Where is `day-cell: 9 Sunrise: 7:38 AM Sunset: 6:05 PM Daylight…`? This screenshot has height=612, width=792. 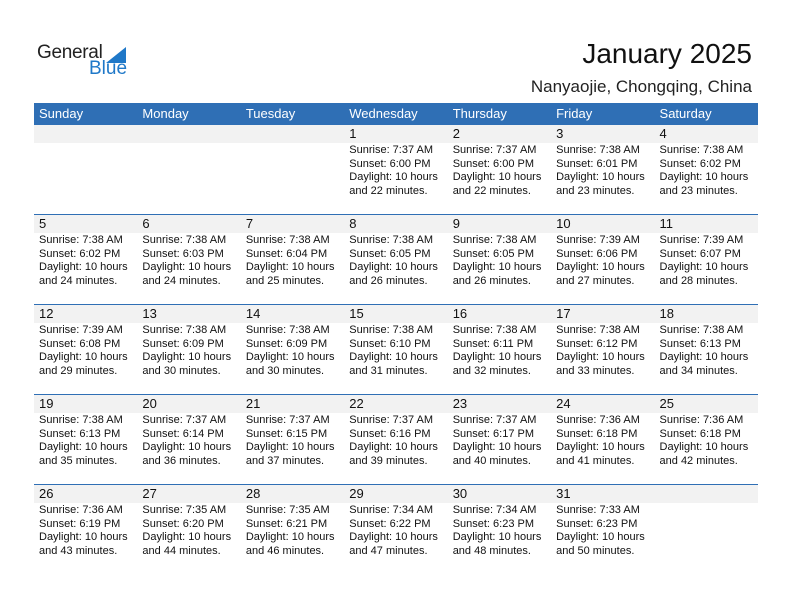 day-cell: 9 Sunrise: 7:38 AM Sunset: 6:05 PM Daylight… is located at coordinates (499, 260).